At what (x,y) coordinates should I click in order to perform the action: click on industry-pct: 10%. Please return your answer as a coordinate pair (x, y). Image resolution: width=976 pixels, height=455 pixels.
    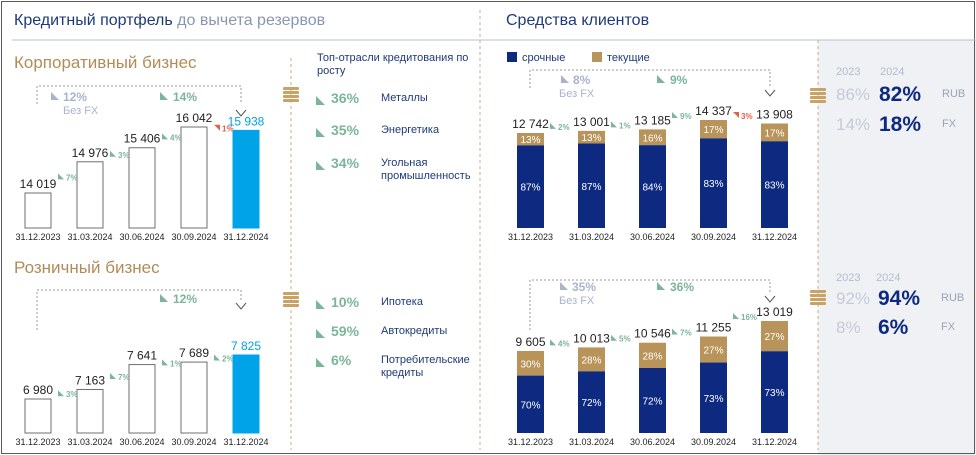
    Looking at the image, I should click on (345, 302).